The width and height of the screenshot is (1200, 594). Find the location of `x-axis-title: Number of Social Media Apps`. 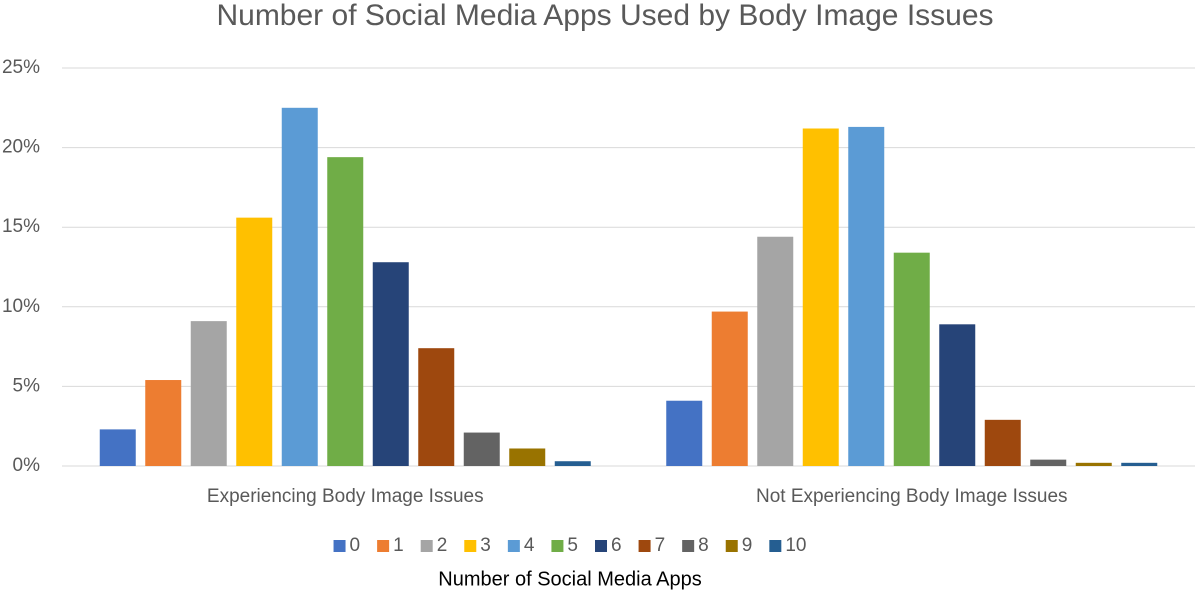

x-axis-title: Number of Social Media Apps is located at coordinates (569, 579).